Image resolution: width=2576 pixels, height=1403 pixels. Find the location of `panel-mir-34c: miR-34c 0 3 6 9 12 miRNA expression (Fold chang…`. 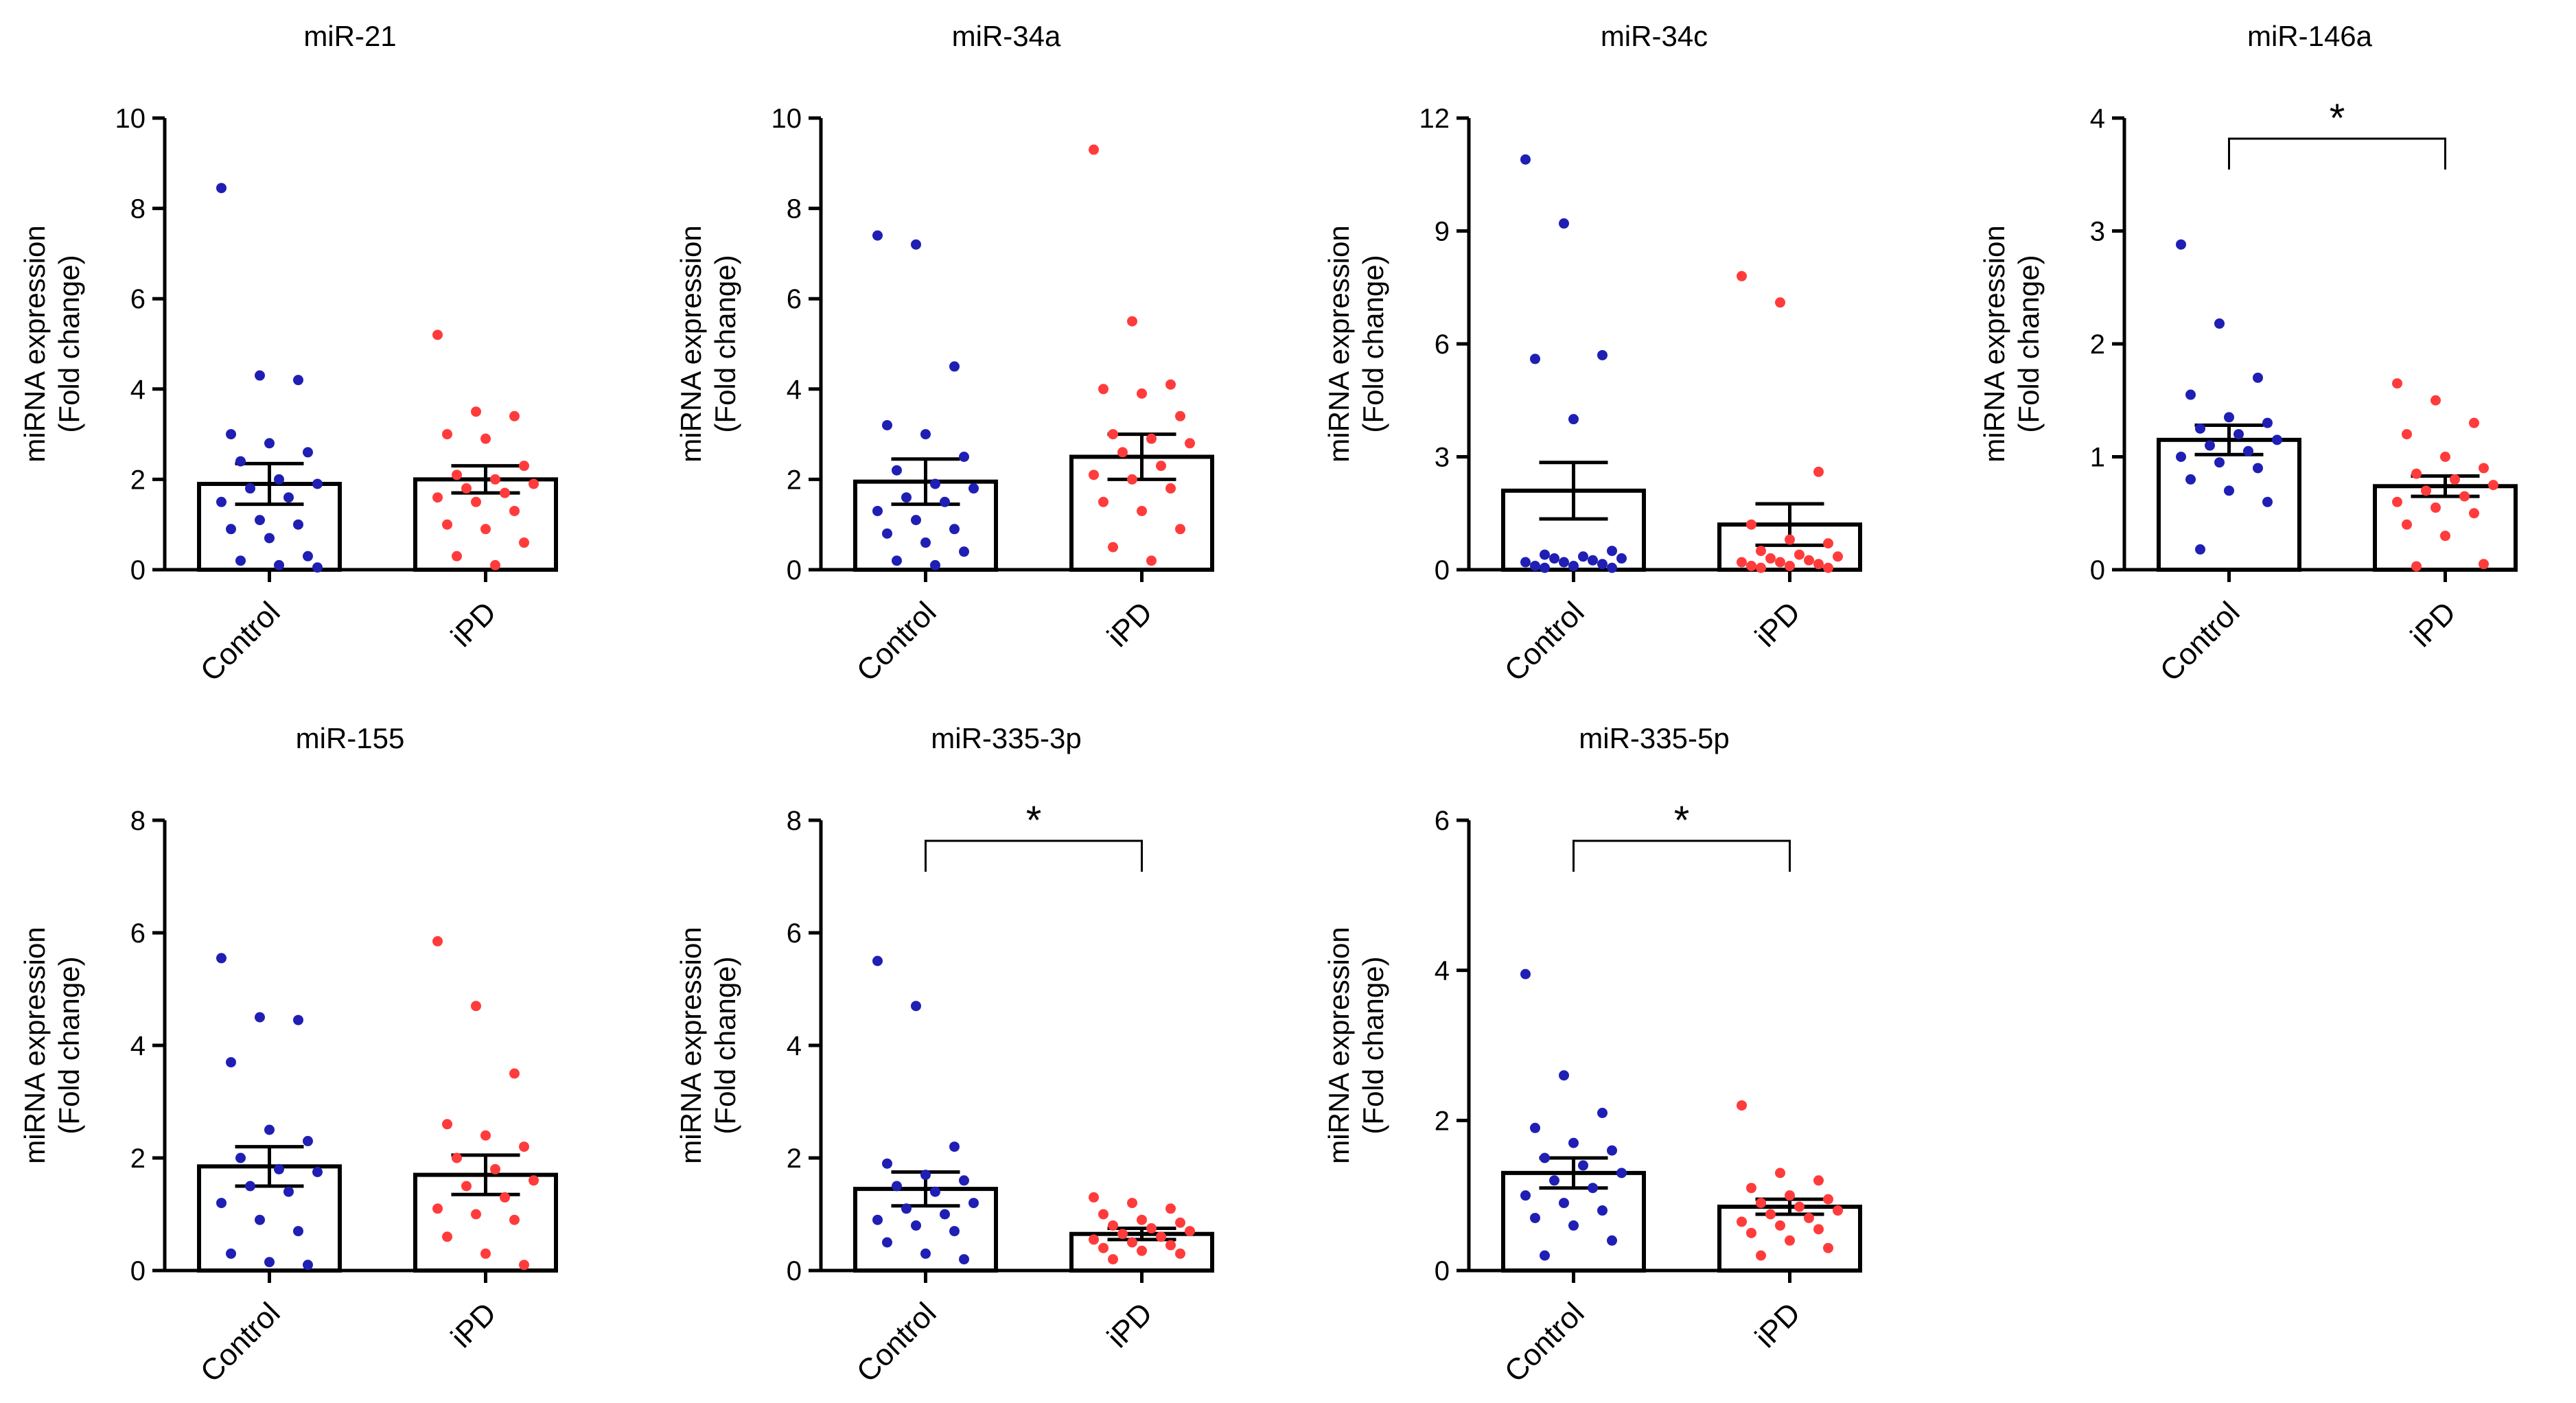

panel-mir-34c: miR-34c 0 3 6 9 12 miRNA expression (Fold chang… is located at coordinates (1592, 354).